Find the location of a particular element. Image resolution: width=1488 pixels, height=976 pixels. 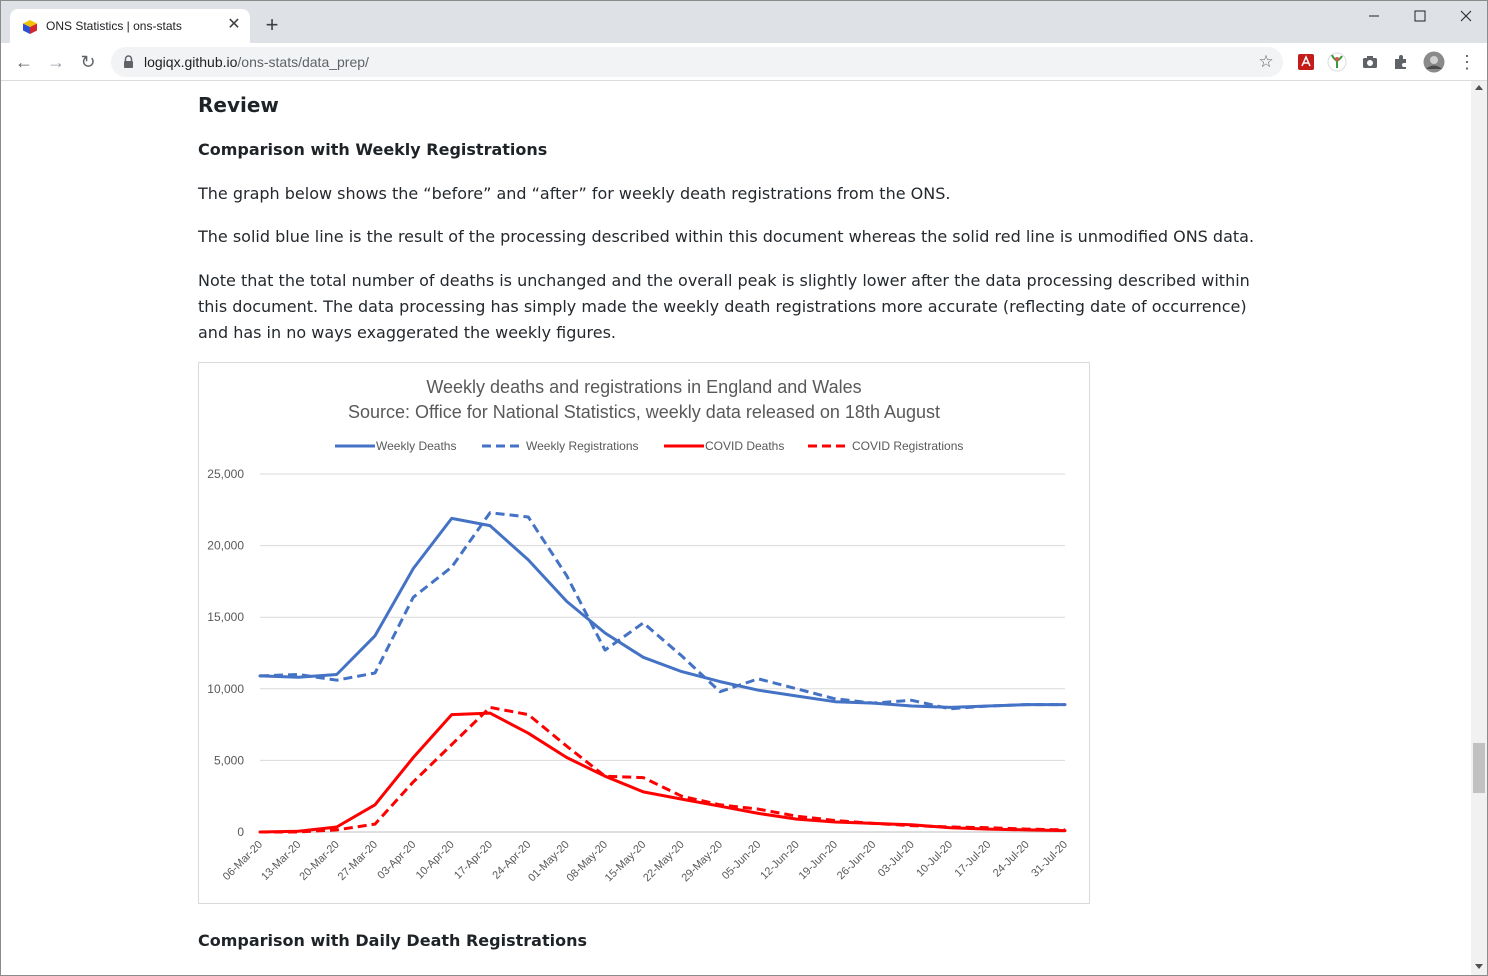

x-tick-label: 03-Jul-20 is located at coordinates (896, 859).